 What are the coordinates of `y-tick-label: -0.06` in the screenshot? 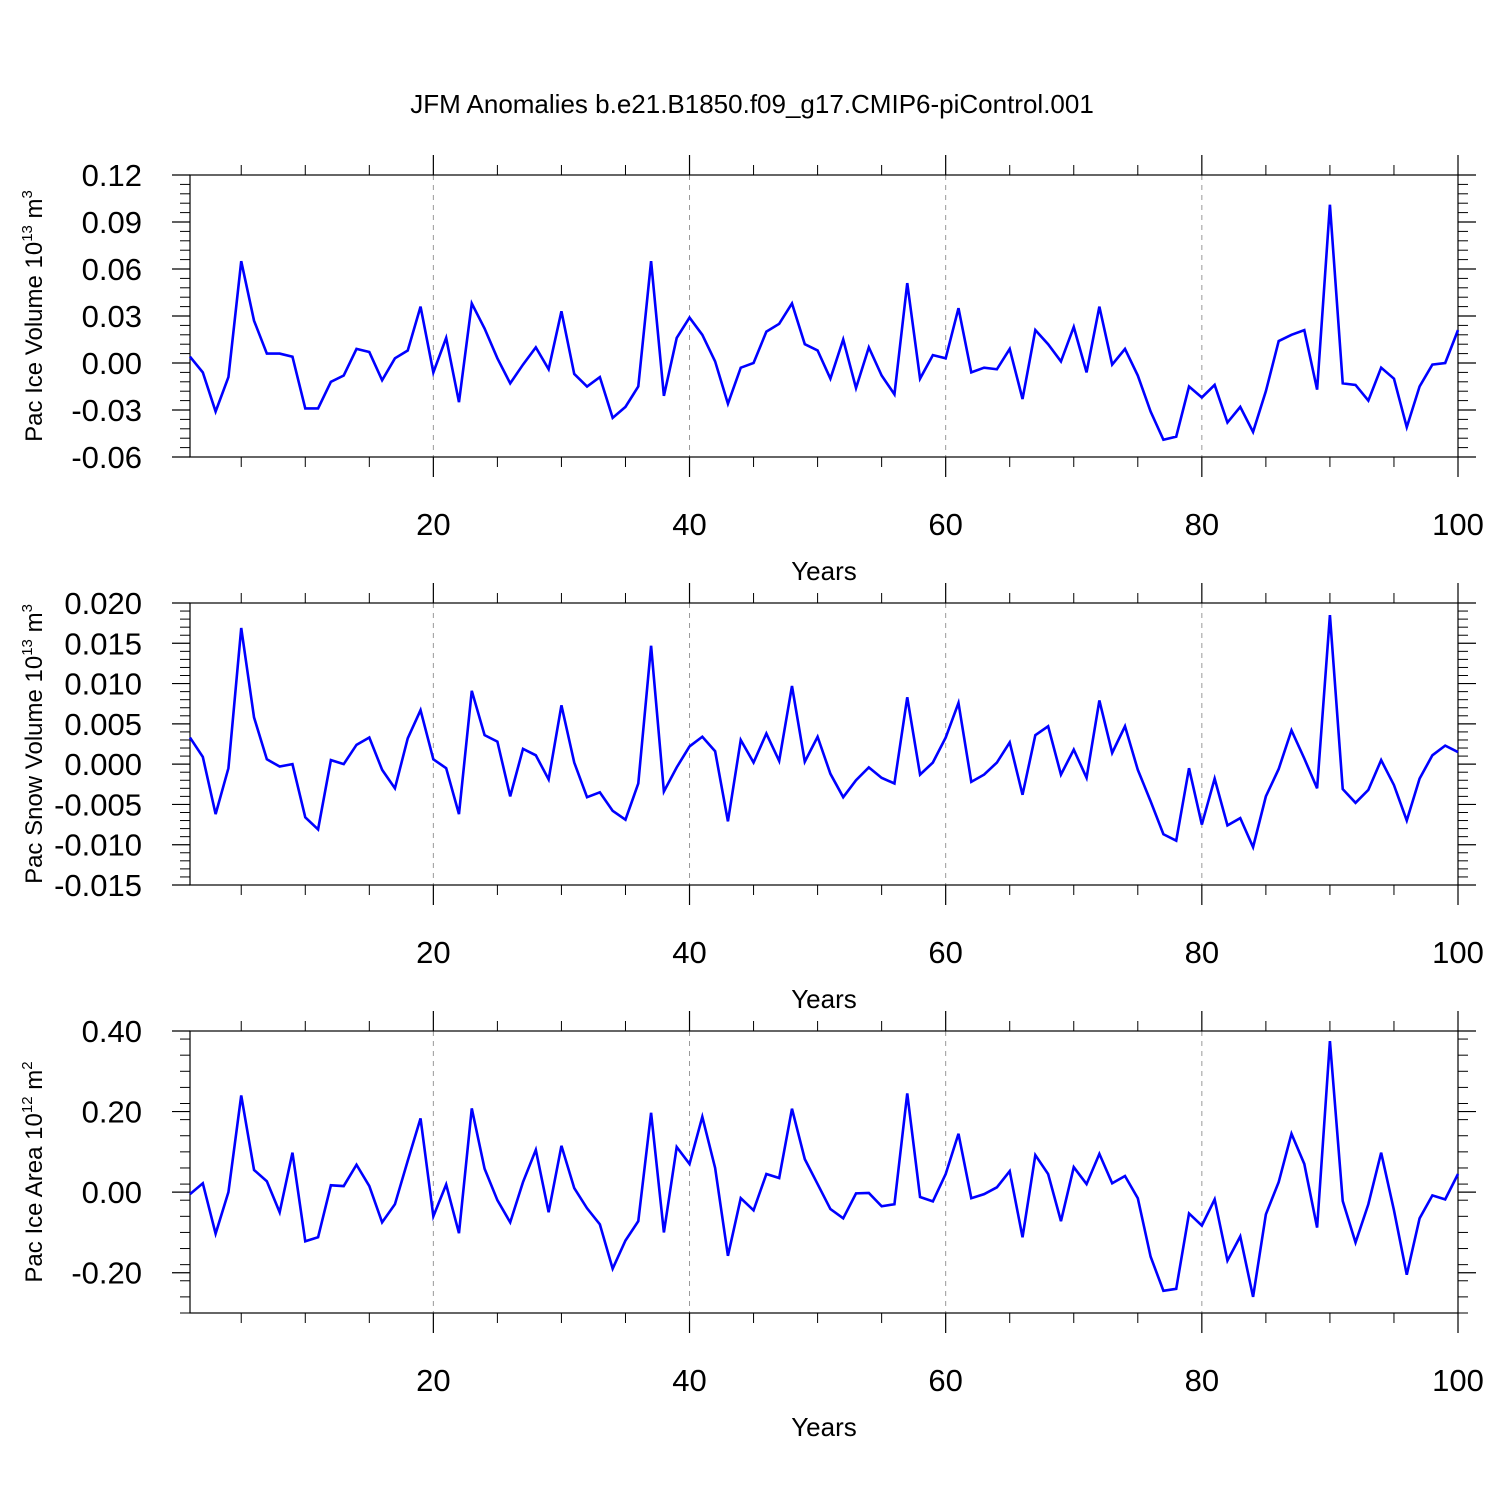 It's located at (106, 457).